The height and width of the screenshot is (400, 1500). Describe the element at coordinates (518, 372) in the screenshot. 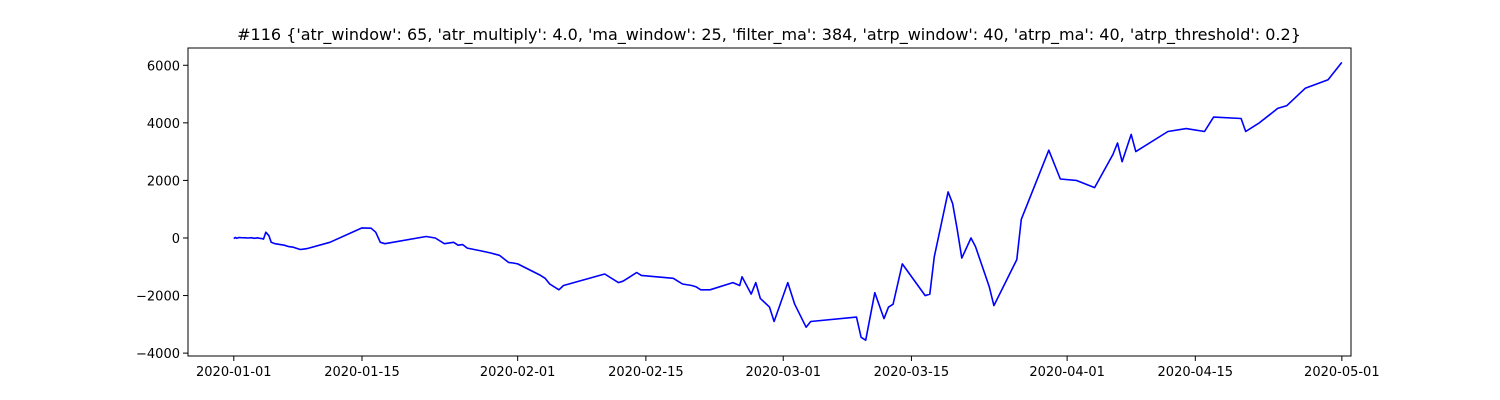

I see `x-tick-label: 2020-02-01` at that location.